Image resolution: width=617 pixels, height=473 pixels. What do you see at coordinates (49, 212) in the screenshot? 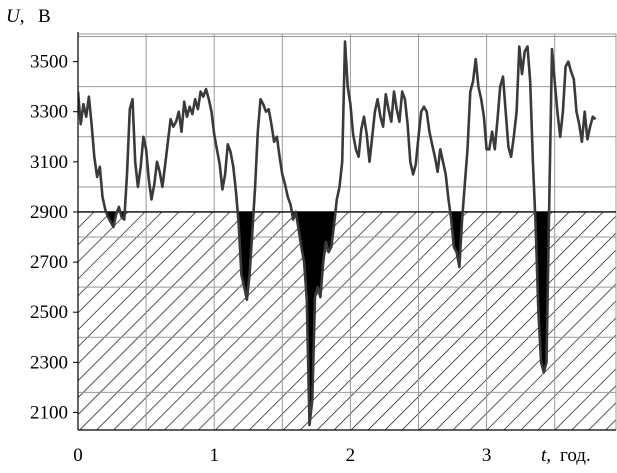
I see `y-tick-label: 2900` at bounding box center [49, 212].